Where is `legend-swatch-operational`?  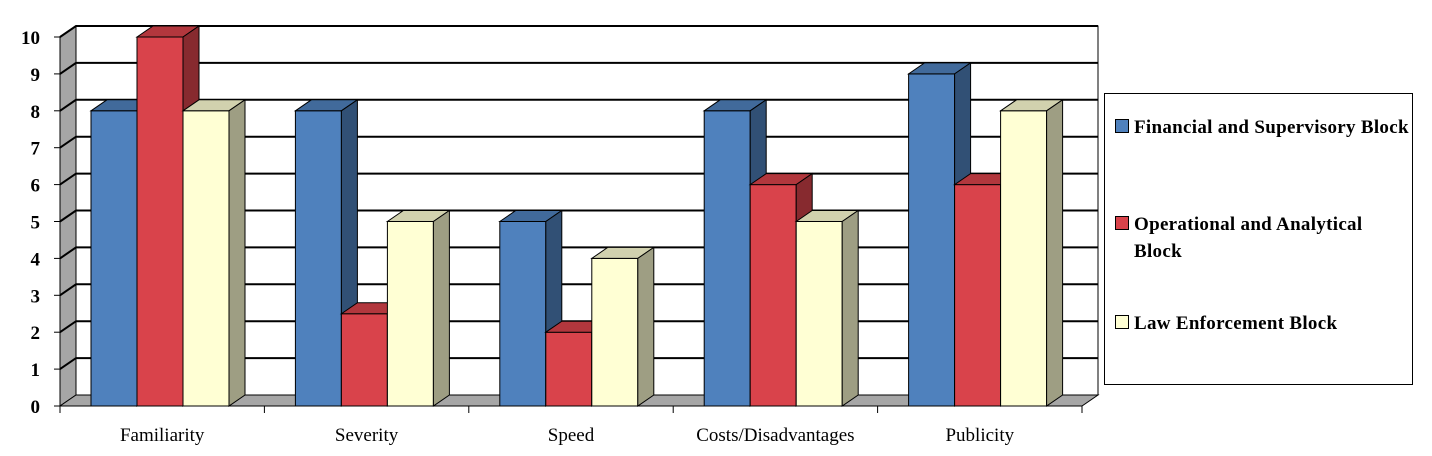
legend-swatch-operational is located at coordinates (1122, 223).